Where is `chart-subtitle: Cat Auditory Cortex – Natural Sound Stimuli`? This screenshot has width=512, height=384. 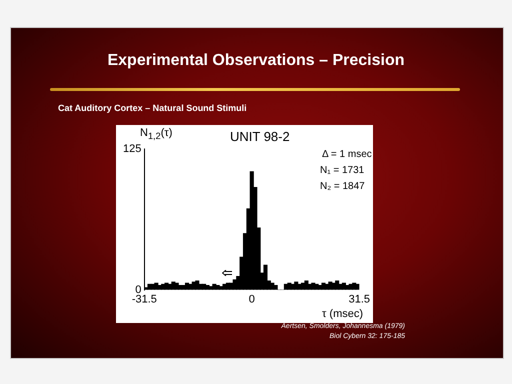
chart-subtitle: Cat Auditory Cortex – Natural Sound Stimuli is located at coordinates (152, 108).